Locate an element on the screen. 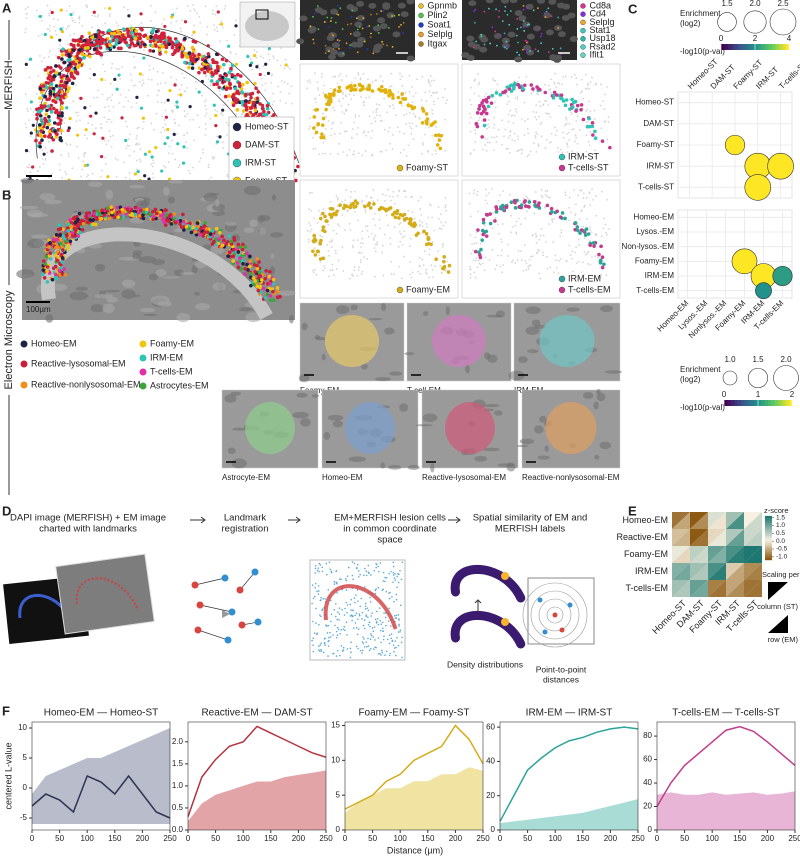 This screenshot has height=856, width=800. l-function-line is located at coordinates (101, 796).